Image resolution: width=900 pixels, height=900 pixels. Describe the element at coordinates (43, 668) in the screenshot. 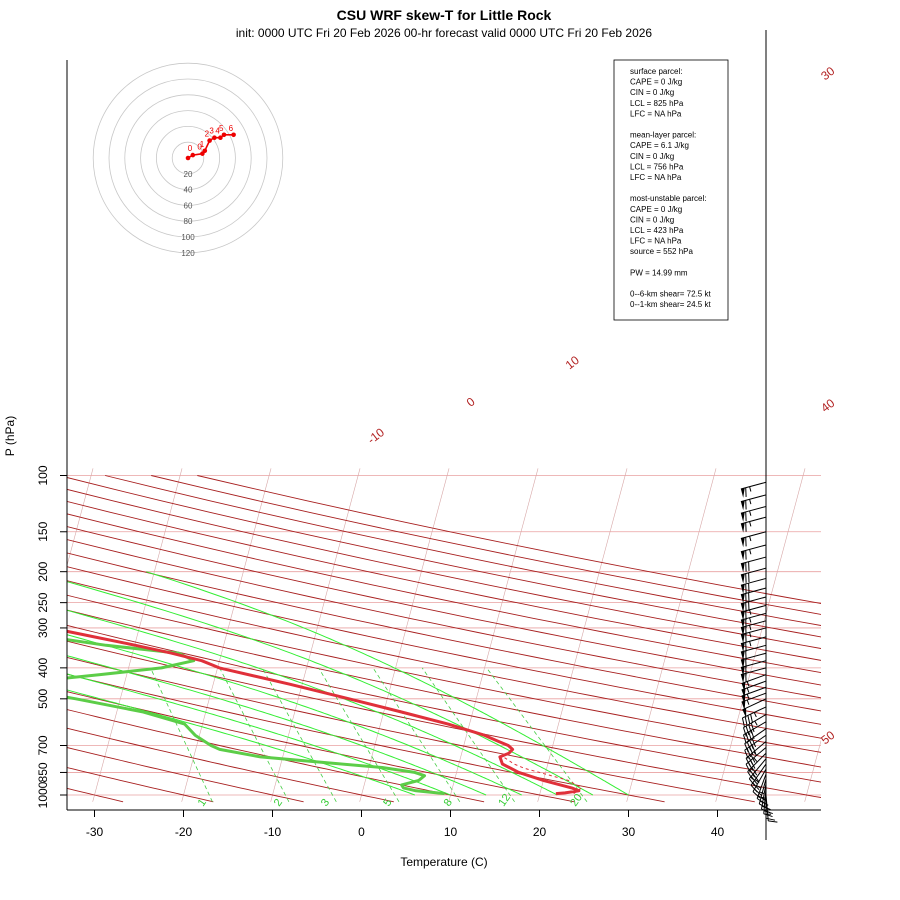

I see `y-tick-label: 400` at that location.